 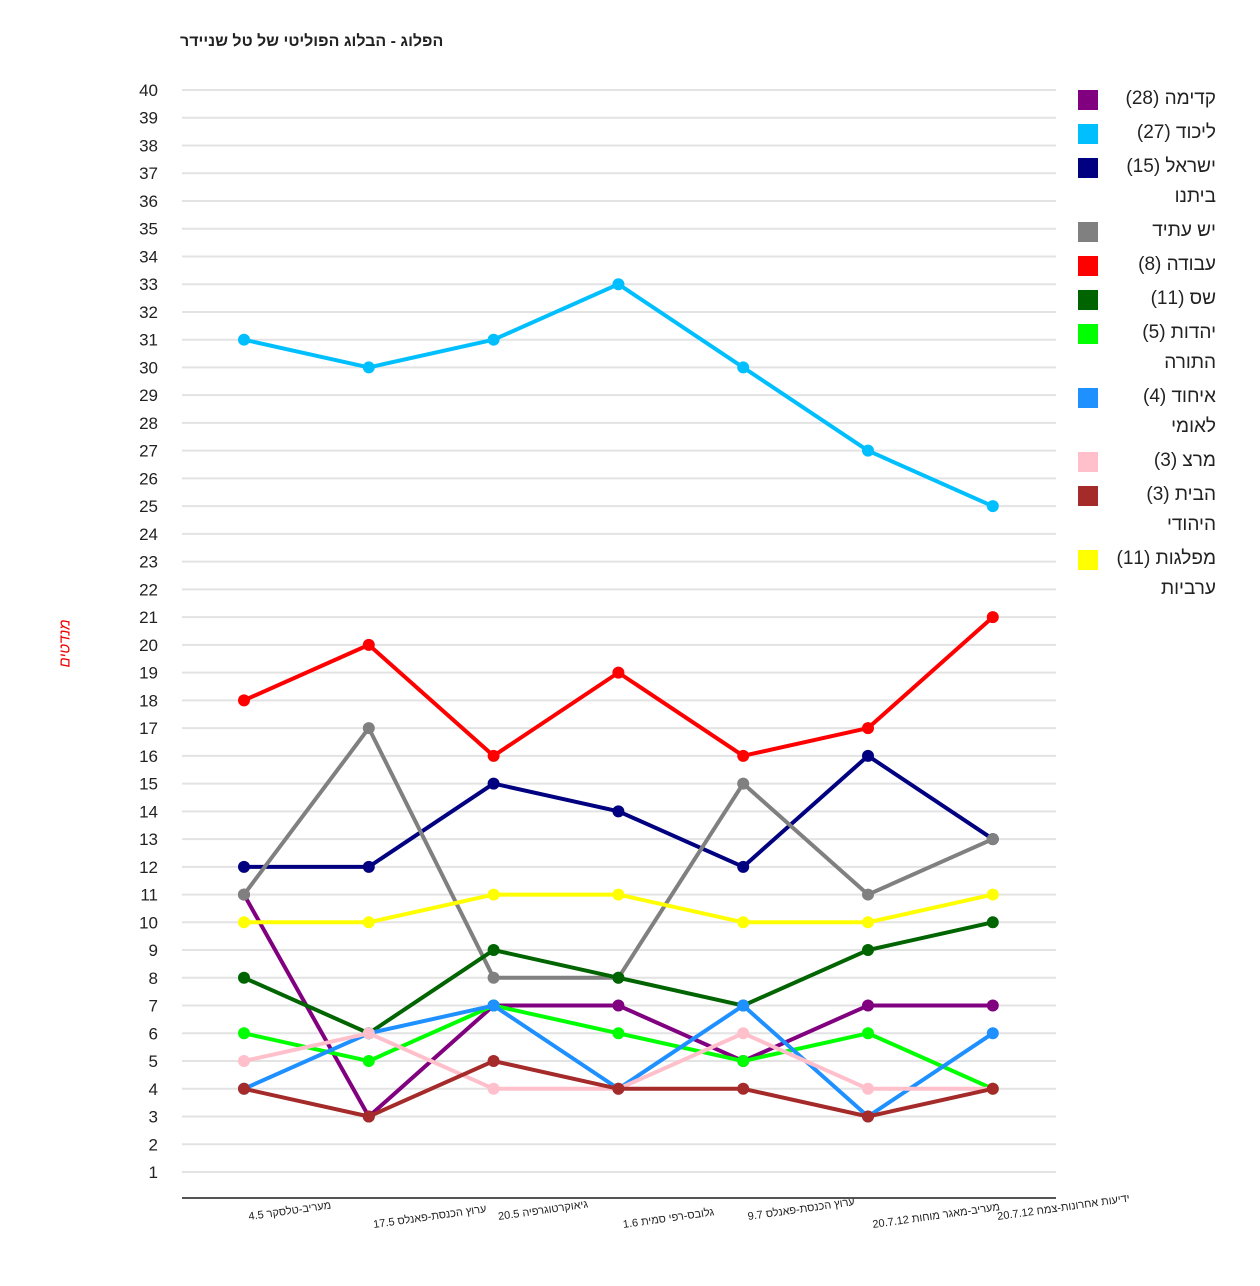 What do you see at coordinates (801, 1209) in the screenshot?
I see `x-tick-label: ערוץ הכנסת-פאנלס 9.7` at bounding box center [801, 1209].